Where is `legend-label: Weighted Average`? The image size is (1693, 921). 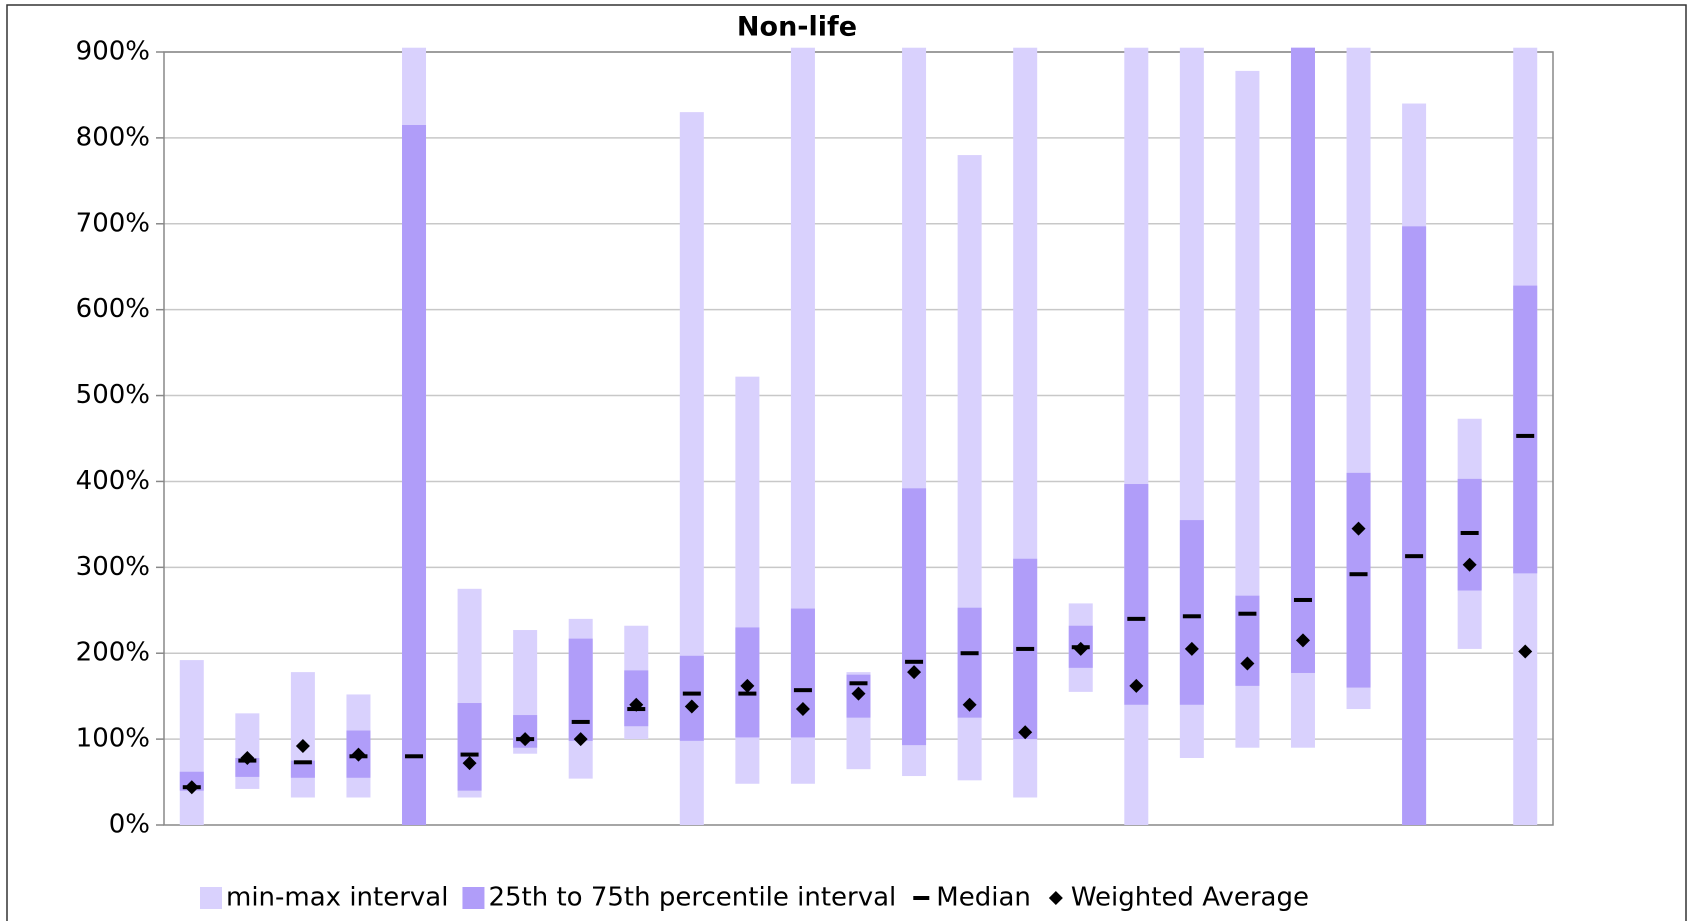
legend-label: Weighted Average is located at coordinates (1190, 898).